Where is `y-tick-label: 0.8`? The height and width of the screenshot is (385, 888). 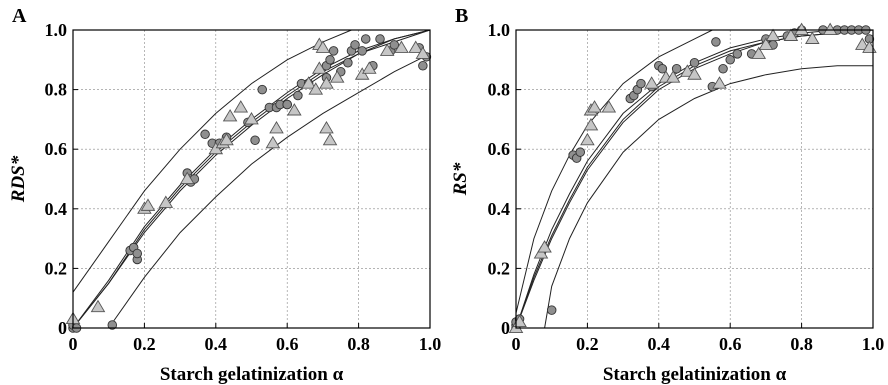 y-tick-label: 0.8 is located at coordinates (499, 90).